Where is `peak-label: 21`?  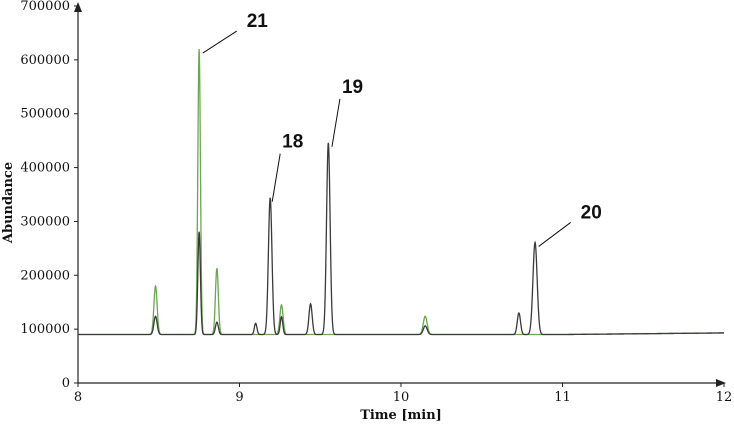
peak-label: 21 is located at coordinates (258, 21).